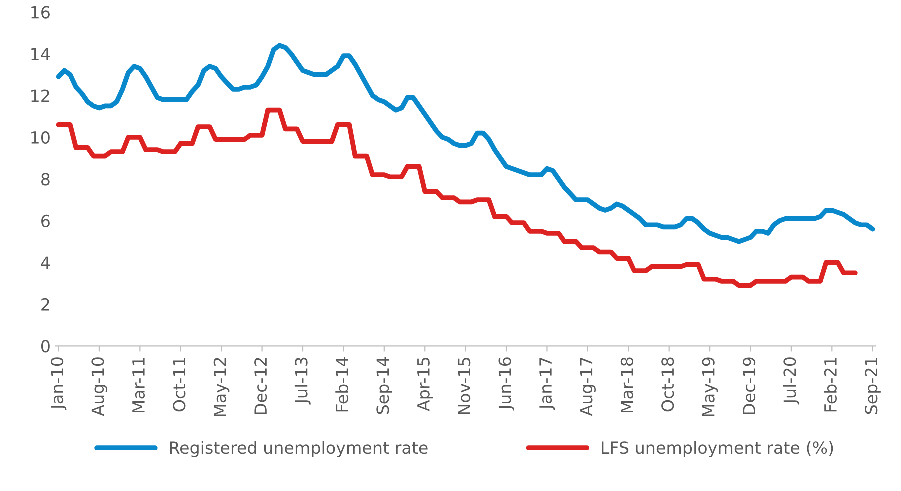  What do you see at coordinates (299, 449) in the screenshot?
I see `legend-label: Registered unemployment rate` at bounding box center [299, 449].